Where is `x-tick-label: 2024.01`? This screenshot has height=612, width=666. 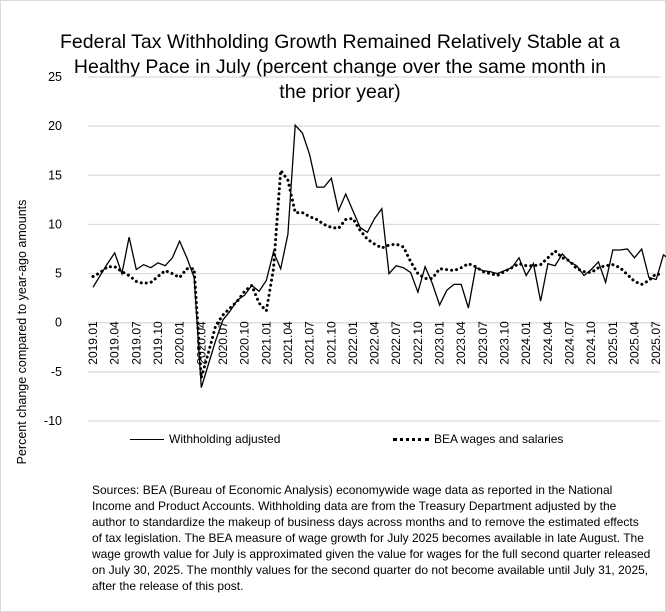
x-tick-label: 2024.01 is located at coordinates (526, 343).